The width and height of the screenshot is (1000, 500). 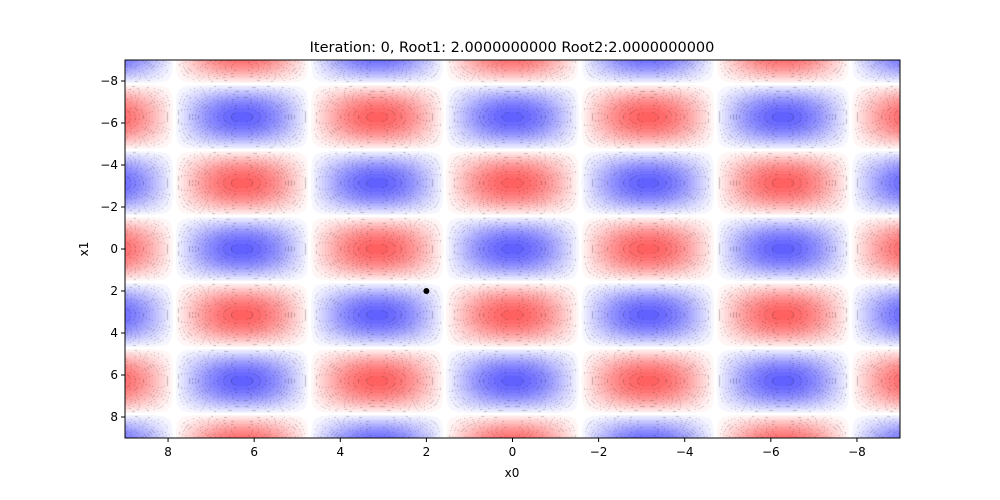 I want to click on x-tick-label: 4, so click(x=340, y=452).